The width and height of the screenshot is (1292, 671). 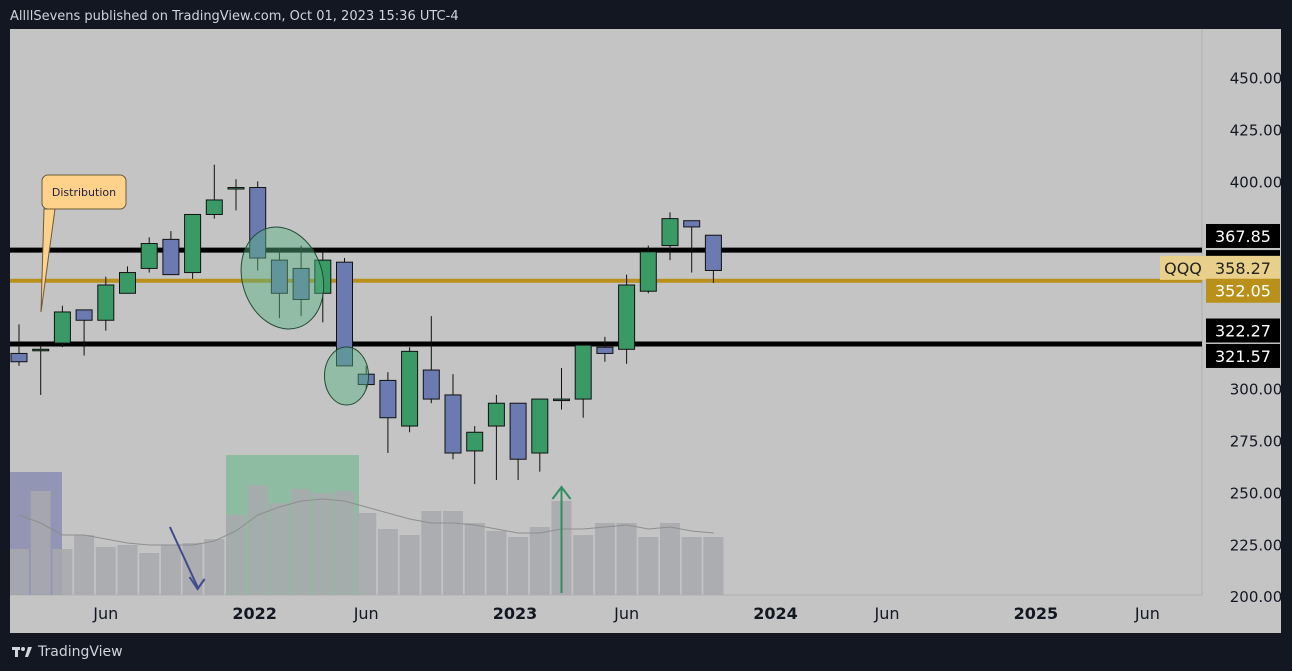 What do you see at coordinates (83, 243) in the screenshot?
I see `distribution-callout: Distribution` at bounding box center [83, 243].